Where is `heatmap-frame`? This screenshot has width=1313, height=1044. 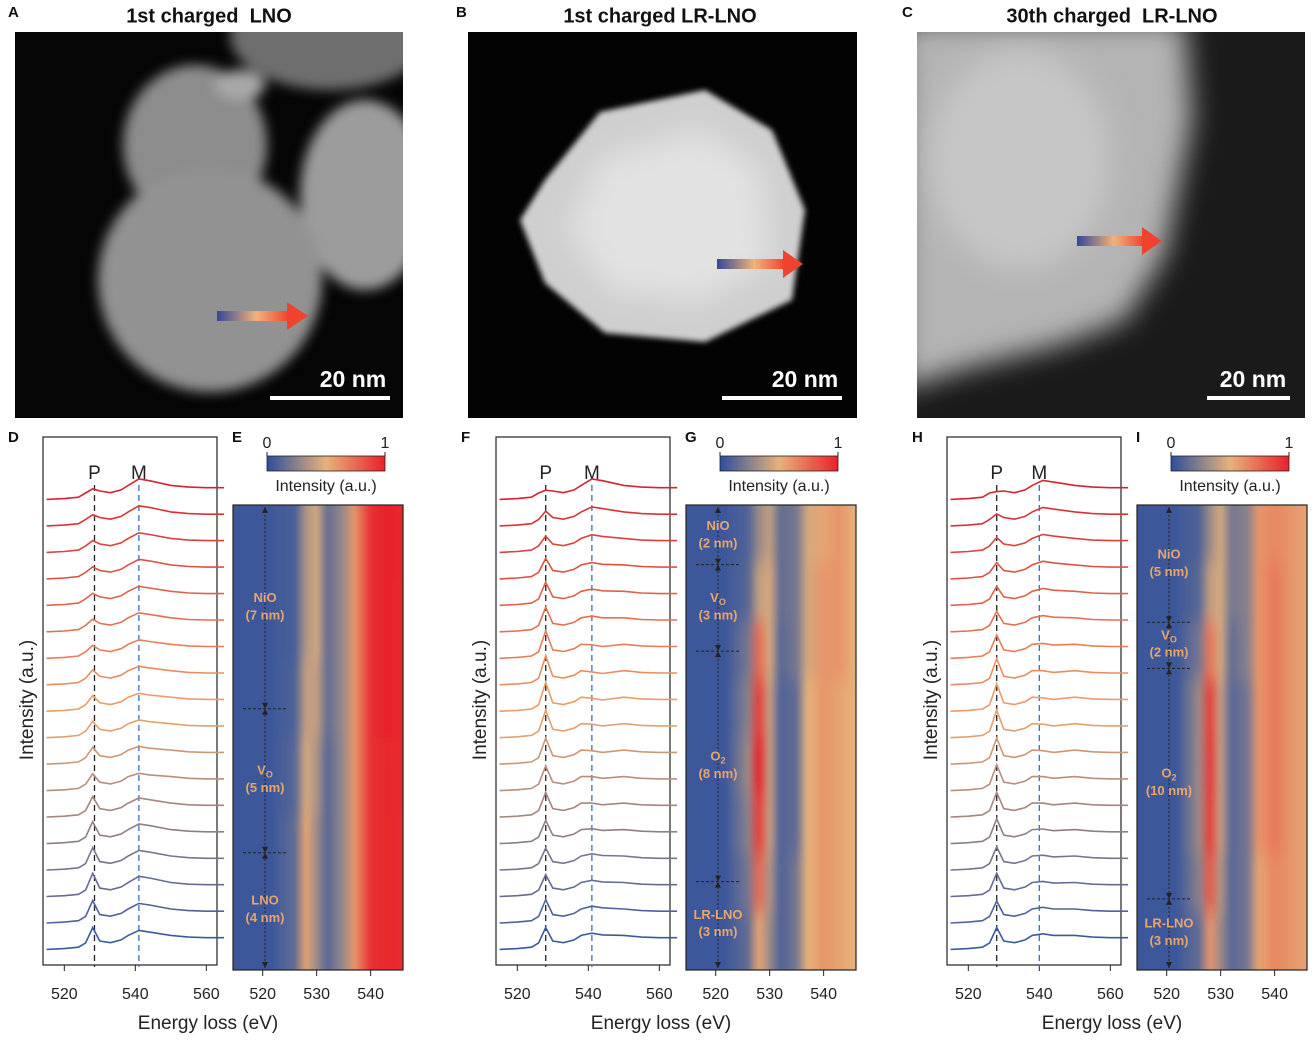
heatmap-frame is located at coordinates (318, 737).